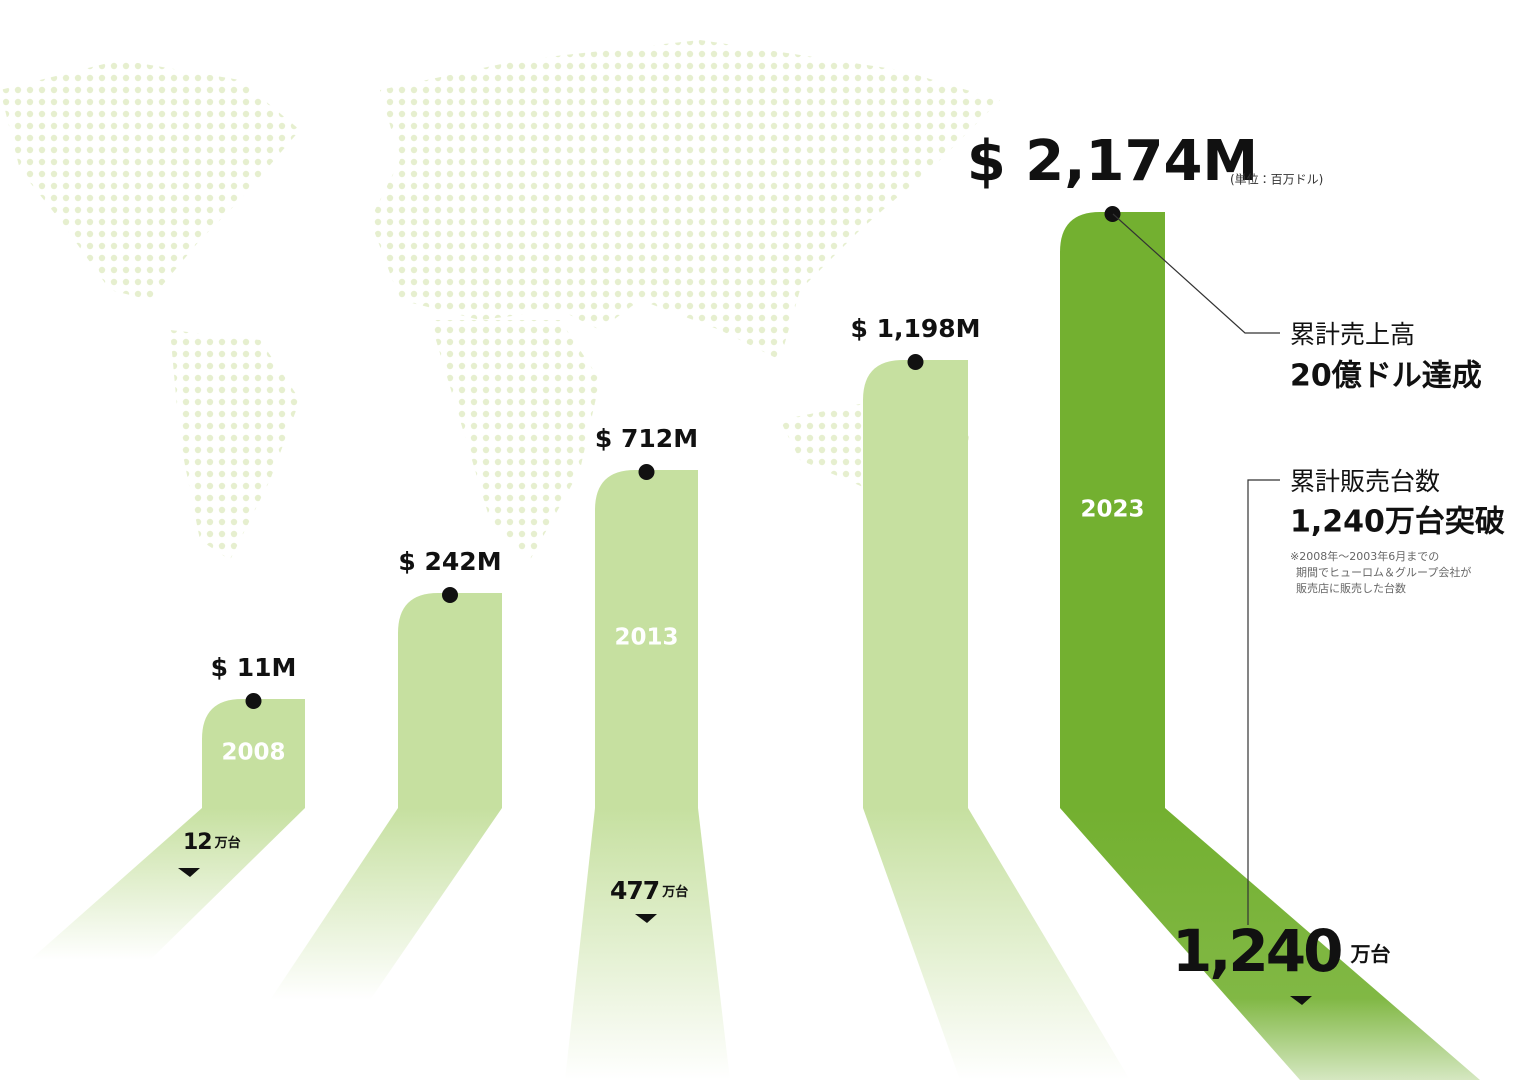  I want to click on amount-label: $ 1,198M, so click(915, 328).